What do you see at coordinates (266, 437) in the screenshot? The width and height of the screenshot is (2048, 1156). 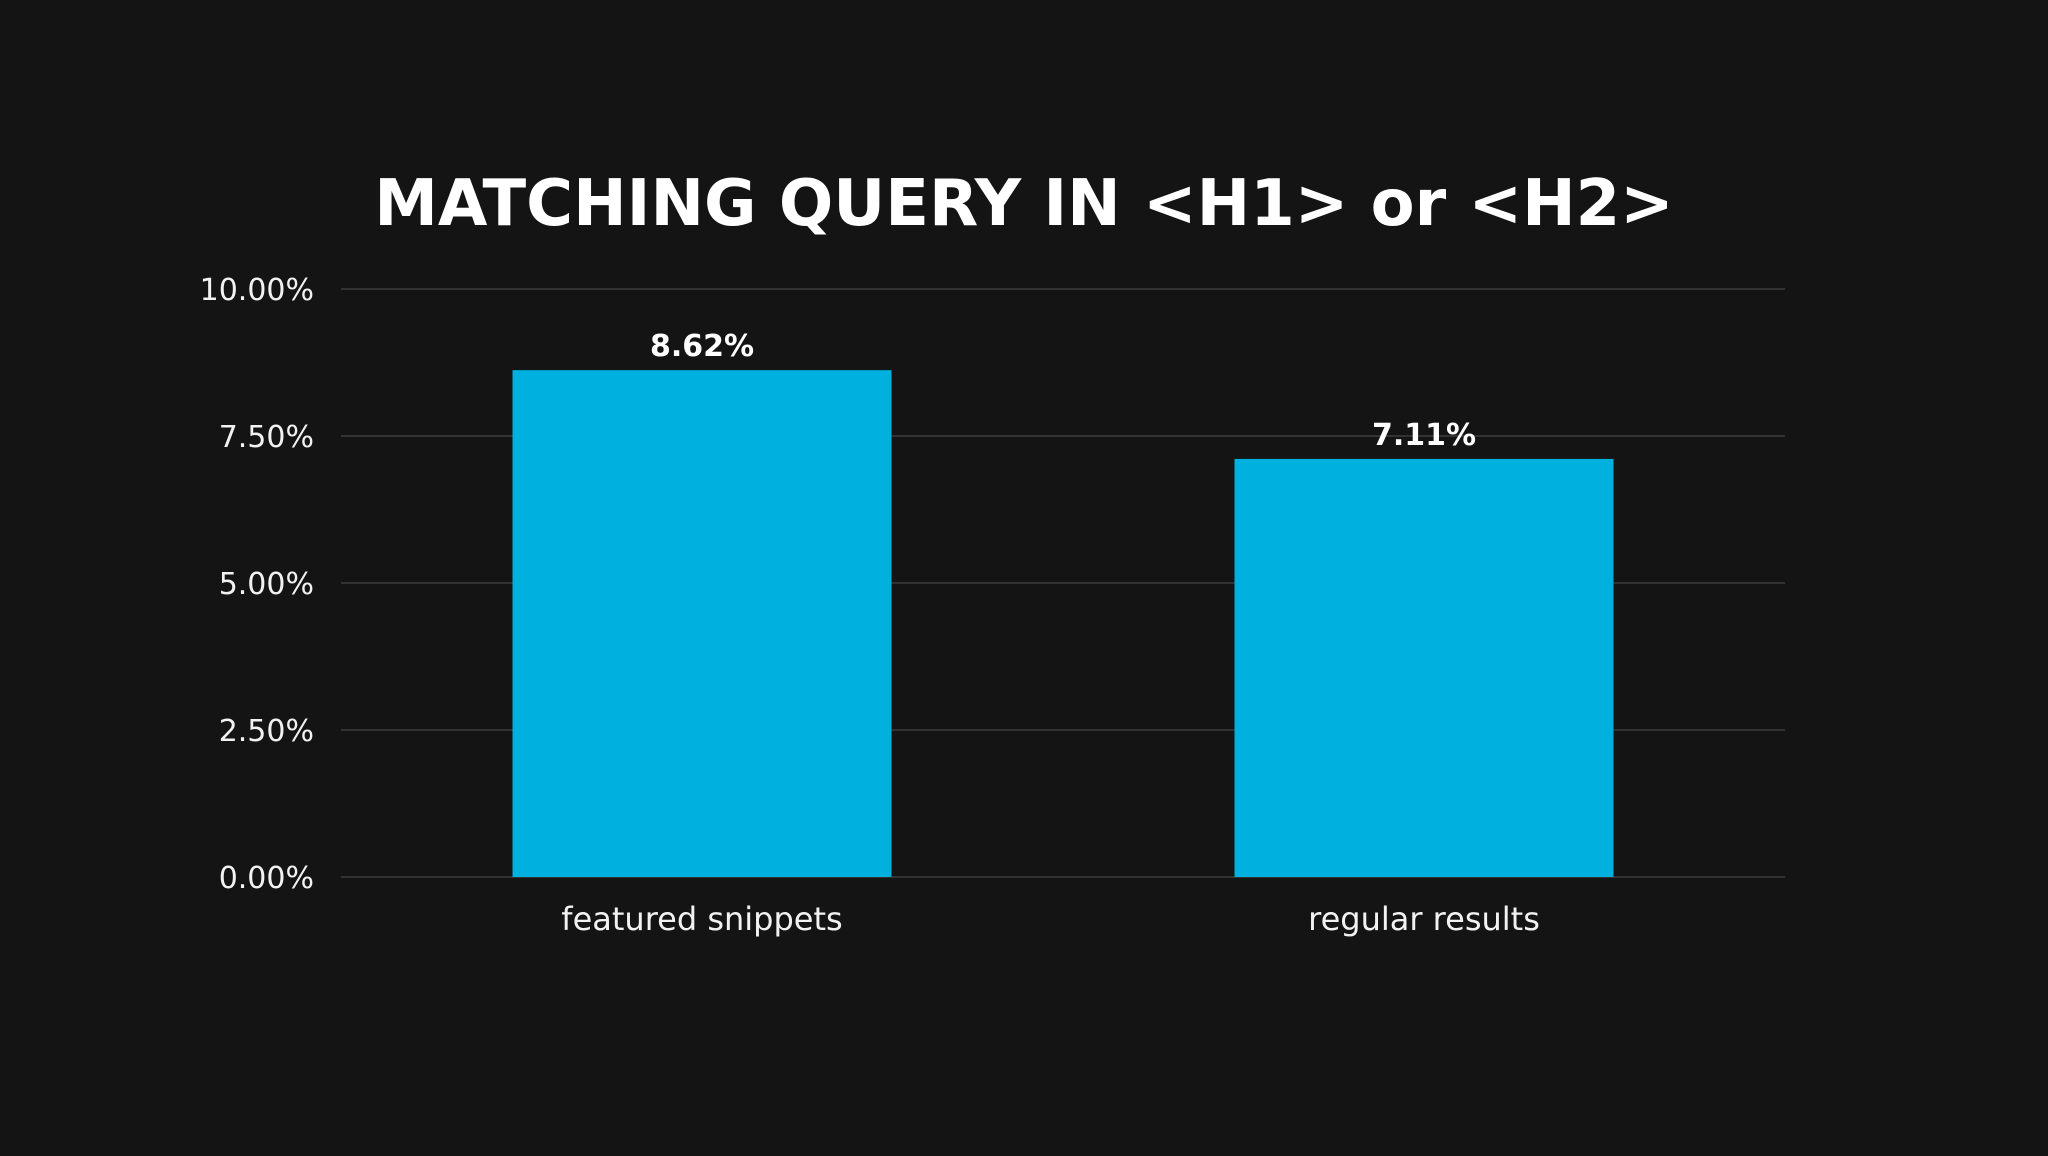 I see `y-tick-label: 7.50%` at bounding box center [266, 437].